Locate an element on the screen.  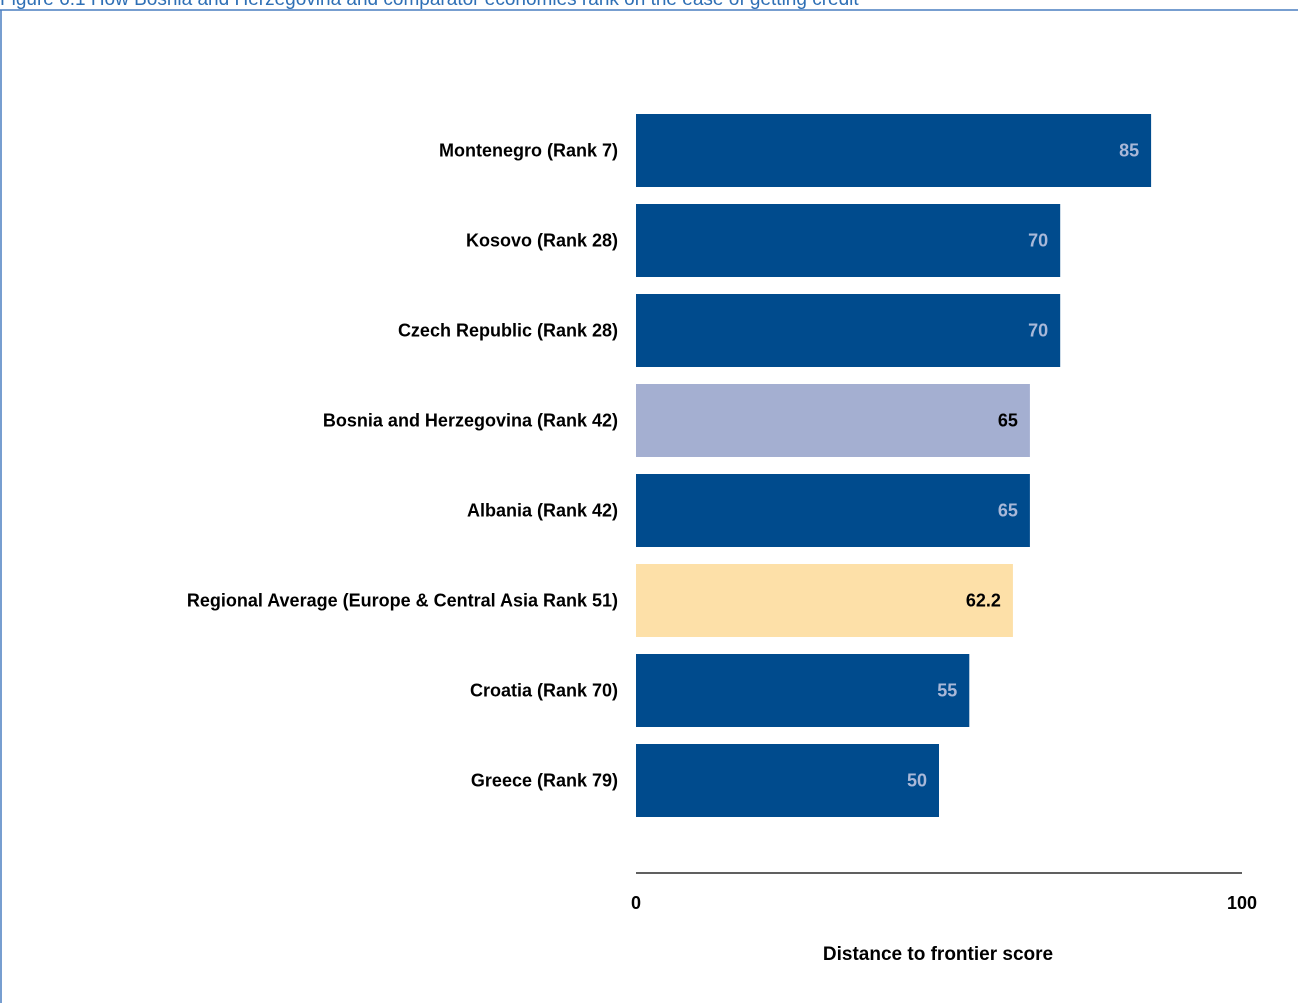
value-label-1: 70 is located at coordinates (1038, 241).